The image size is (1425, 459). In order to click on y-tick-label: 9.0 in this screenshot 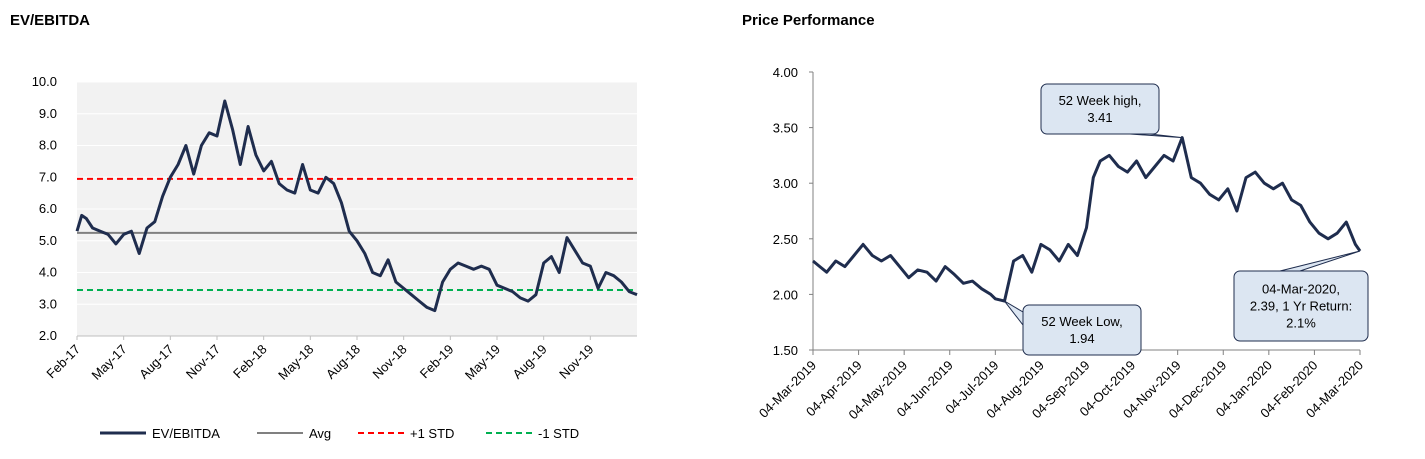, I will do `click(48, 113)`.